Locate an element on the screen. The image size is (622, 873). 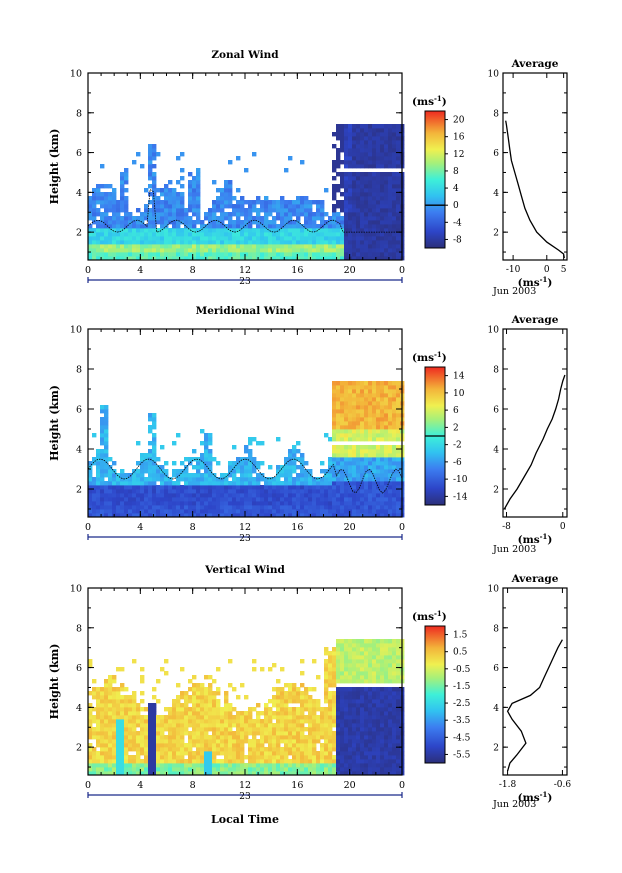
y-tick-label: 6 is located at coordinates (79, 153).